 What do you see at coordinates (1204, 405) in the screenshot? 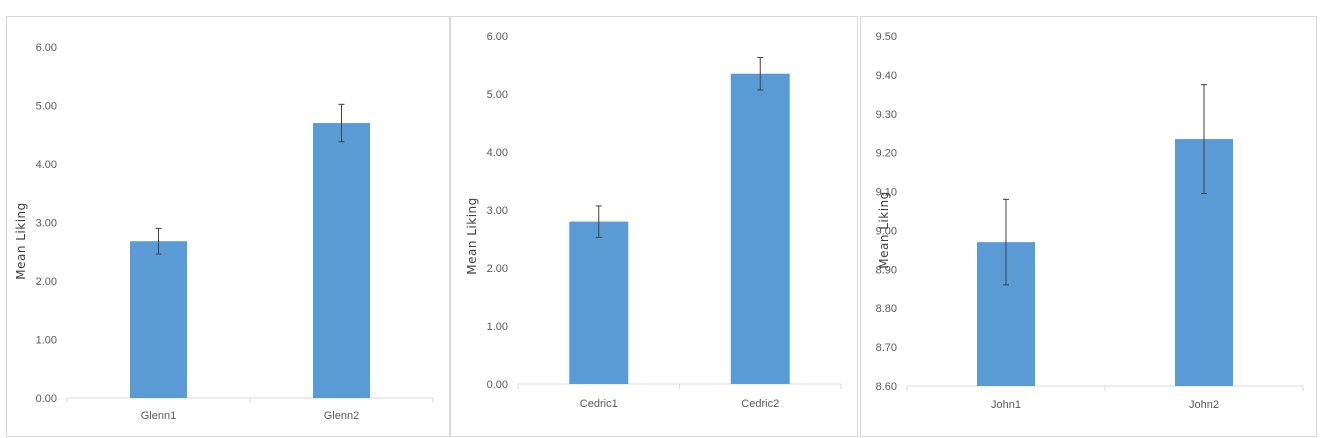
I see `category-label: John2` at bounding box center [1204, 405].